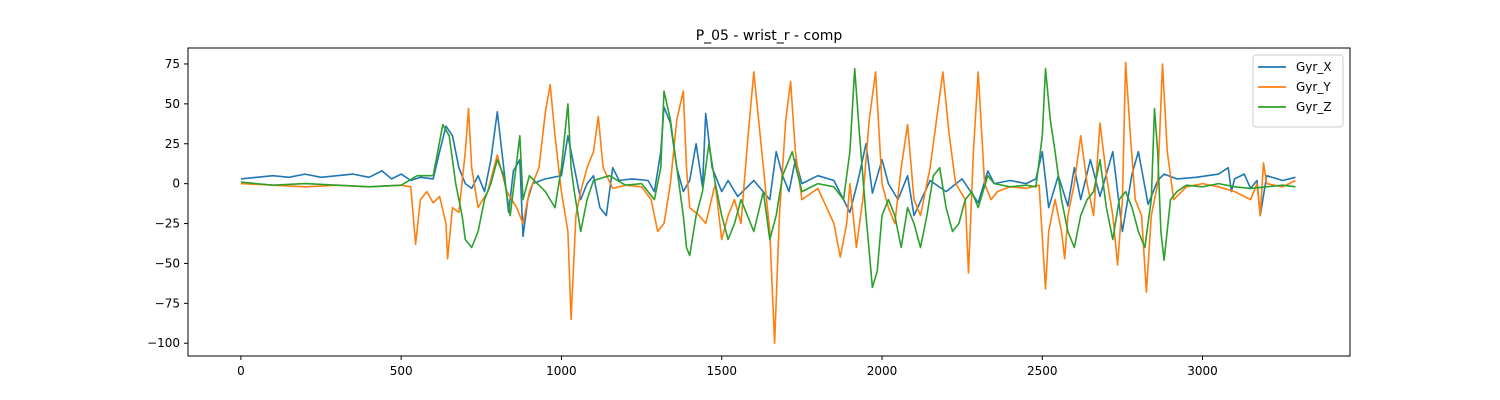 Image resolution: width=1500 pixels, height=400 pixels. What do you see at coordinates (172, 144) in the screenshot?
I see `y-tick-label: 25` at bounding box center [172, 144].